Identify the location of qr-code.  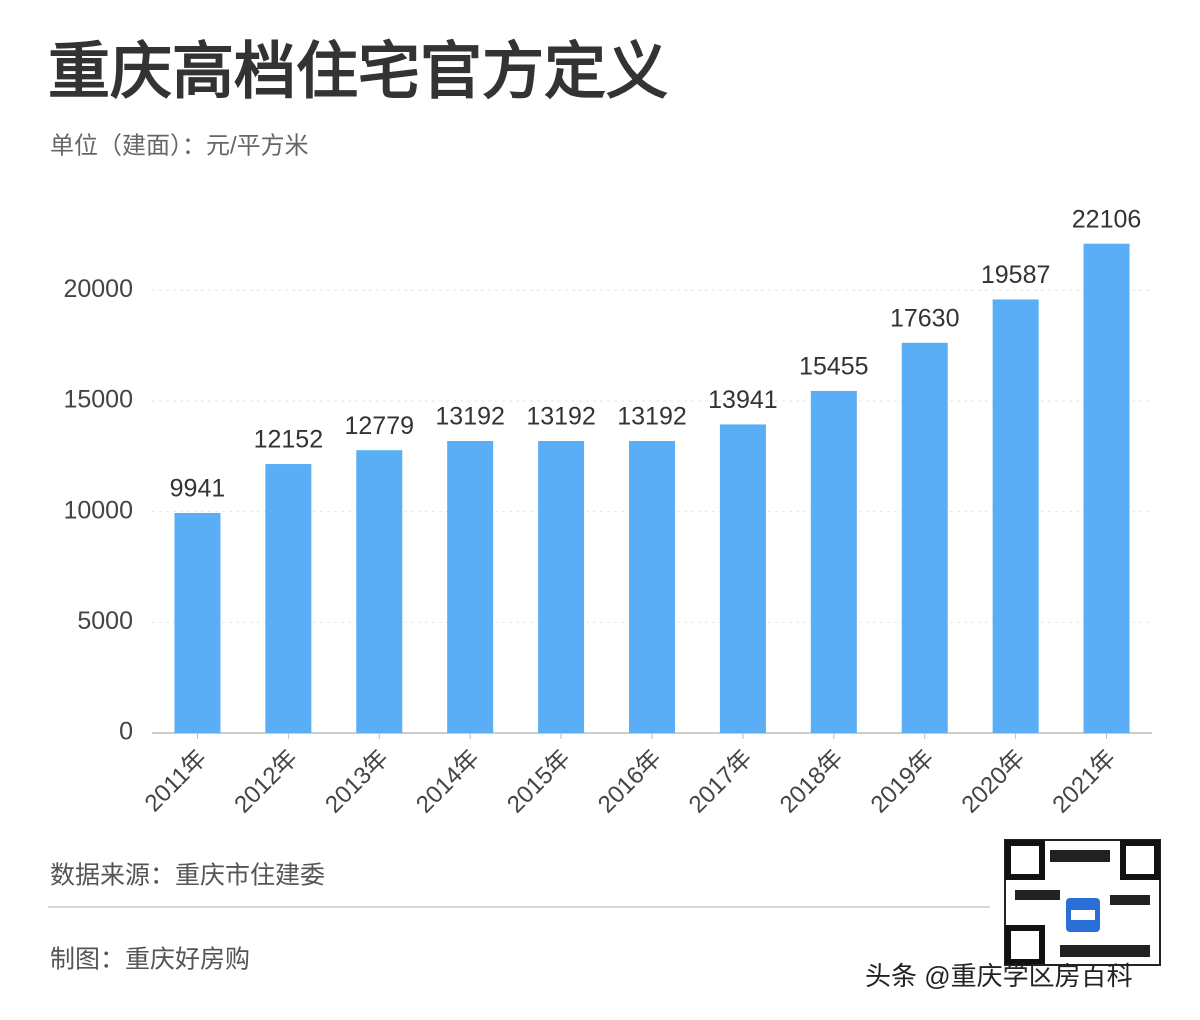
(1082, 902).